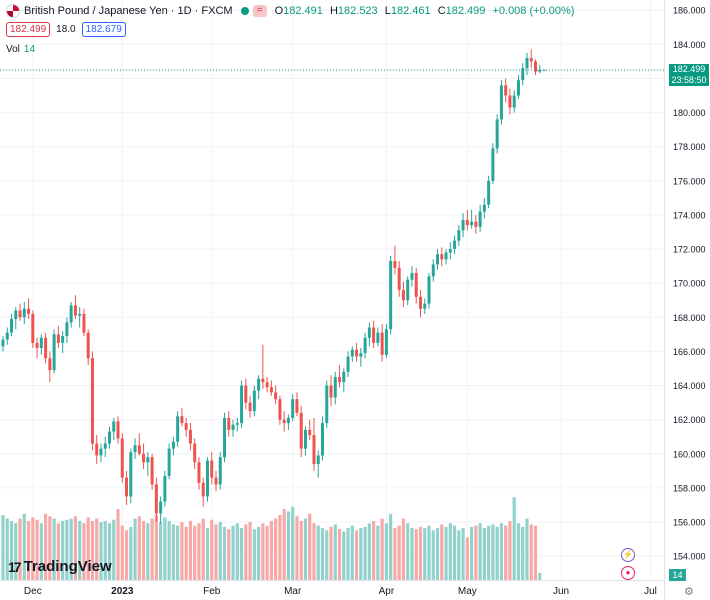  I want to click on symbol-name: British Pound / Japanese Yen · 1D · FXCM, so click(128, 11).